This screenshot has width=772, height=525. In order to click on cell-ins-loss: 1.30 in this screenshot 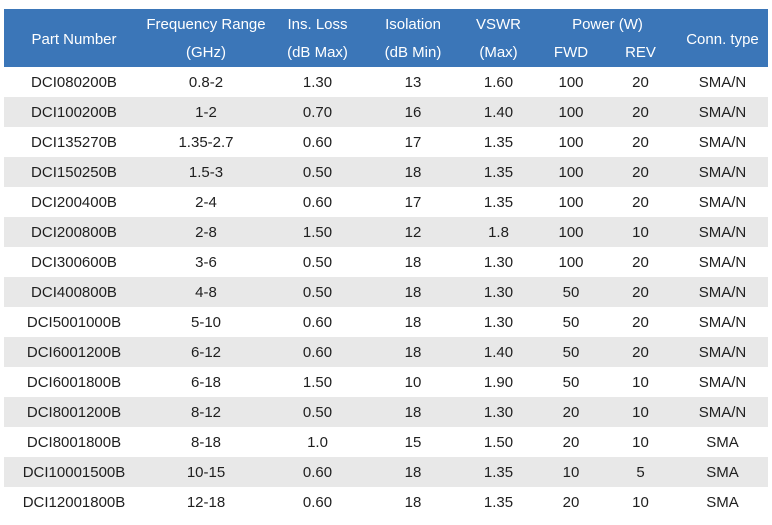, I will do `click(317, 82)`.